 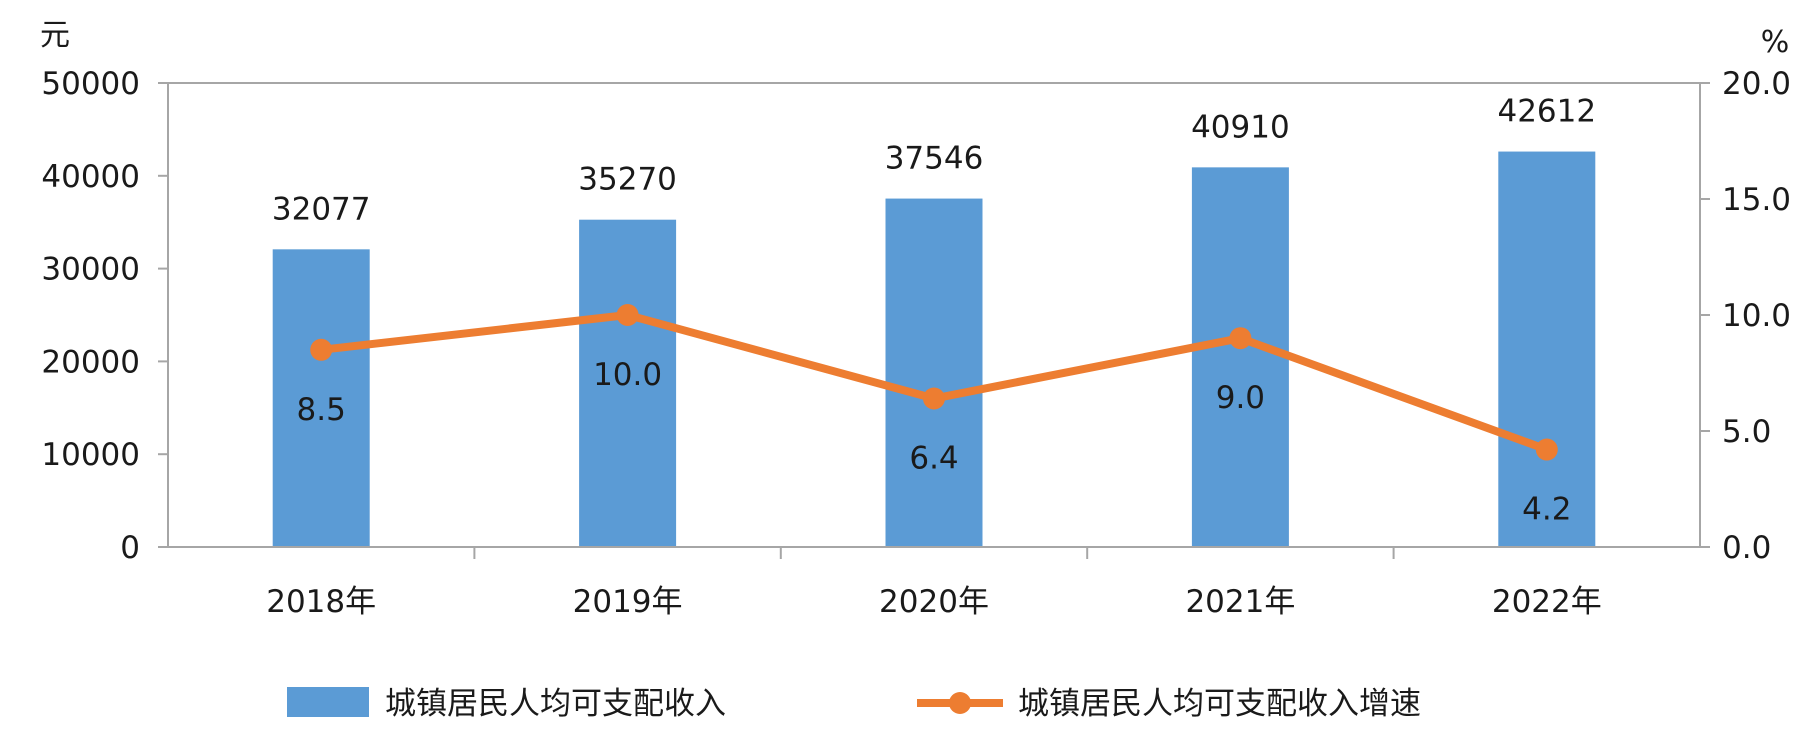 I want to click on line-value-label: 4.2, so click(x=1546, y=510).